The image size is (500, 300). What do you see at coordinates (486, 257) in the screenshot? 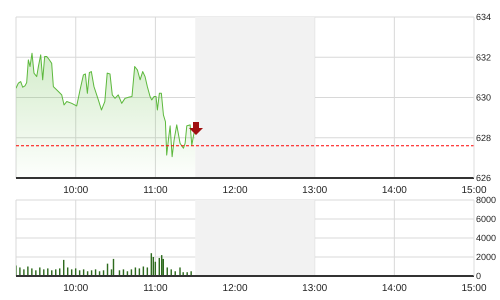
I see `y-tick-label: 2000` at bounding box center [486, 257].